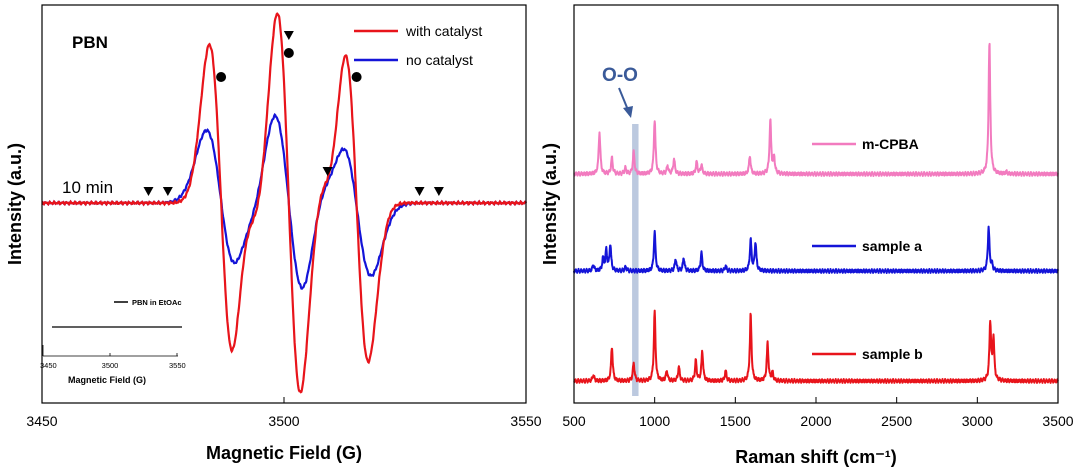  I want to click on inset-x-tick-label: 3500, so click(110, 365).